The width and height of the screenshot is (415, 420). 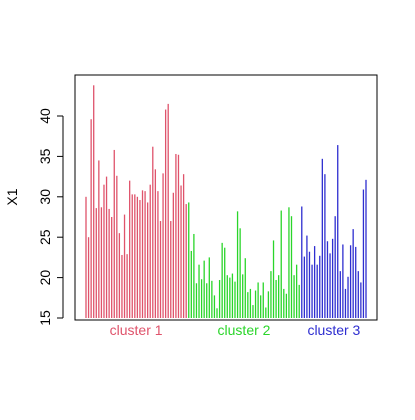 What do you see at coordinates (244, 330) in the screenshot?
I see `group-label-2: cluster 2` at bounding box center [244, 330].